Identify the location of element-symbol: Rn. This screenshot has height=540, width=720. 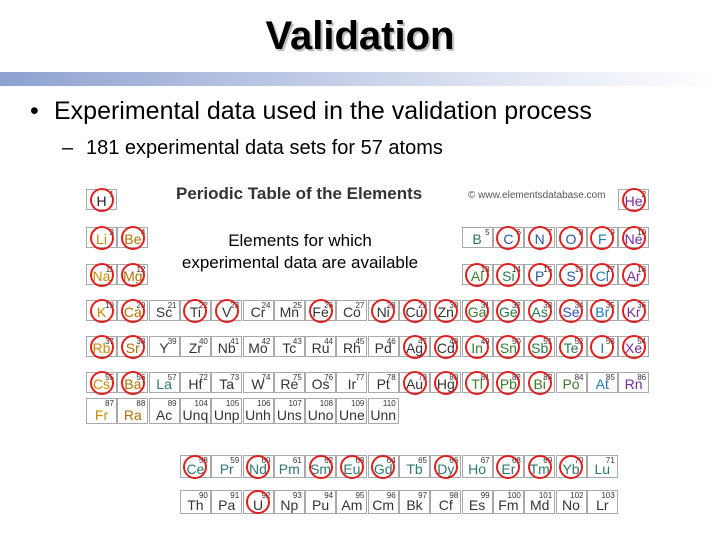
(633, 384).